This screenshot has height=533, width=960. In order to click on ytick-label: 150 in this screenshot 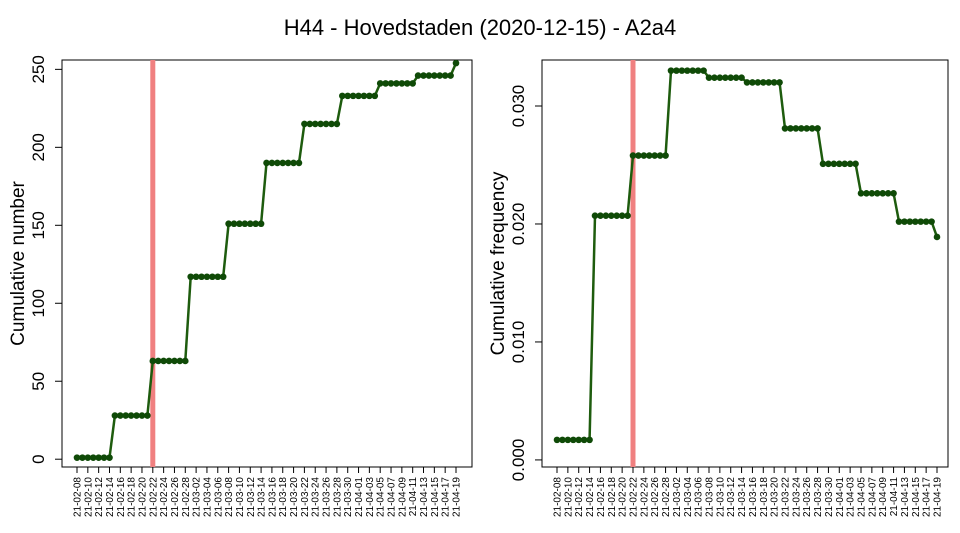, I will do `click(38, 225)`.